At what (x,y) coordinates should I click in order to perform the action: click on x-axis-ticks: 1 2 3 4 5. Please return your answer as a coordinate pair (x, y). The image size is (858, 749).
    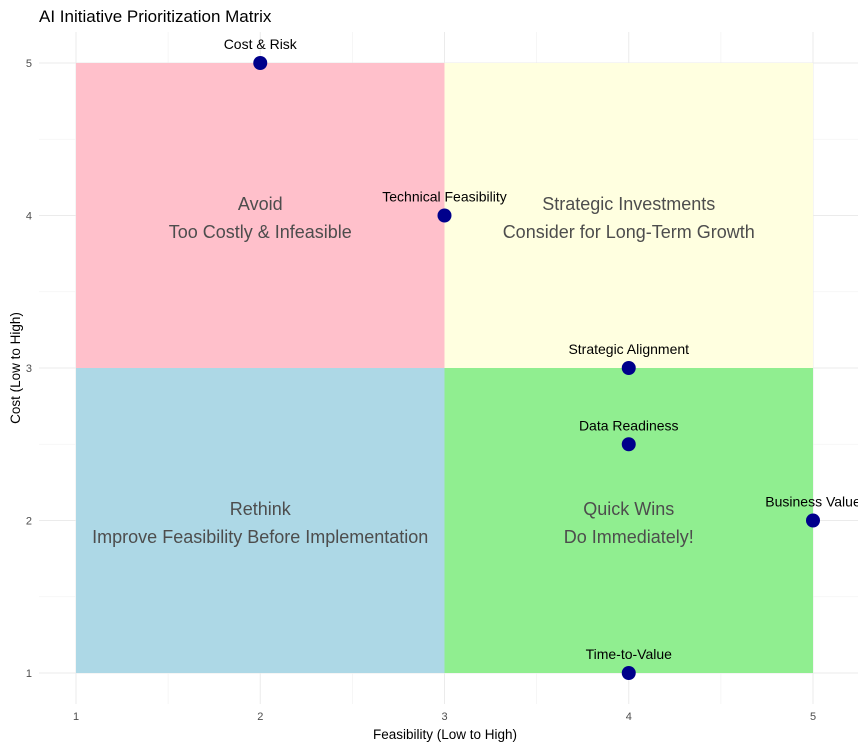
    Looking at the image, I should click on (444, 717).